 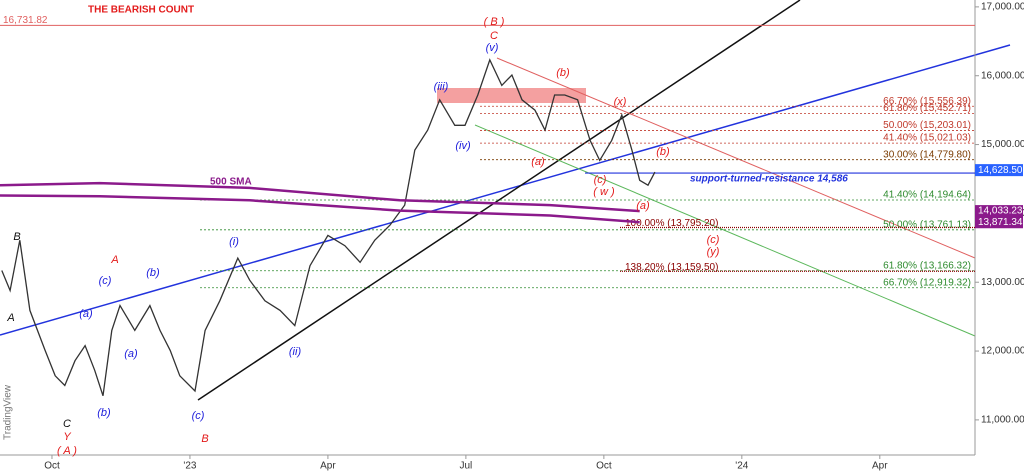 What do you see at coordinates (927, 125) in the screenshot?
I see `fib-label: 50.00% (15,203.01)` at bounding box center [927, 125].